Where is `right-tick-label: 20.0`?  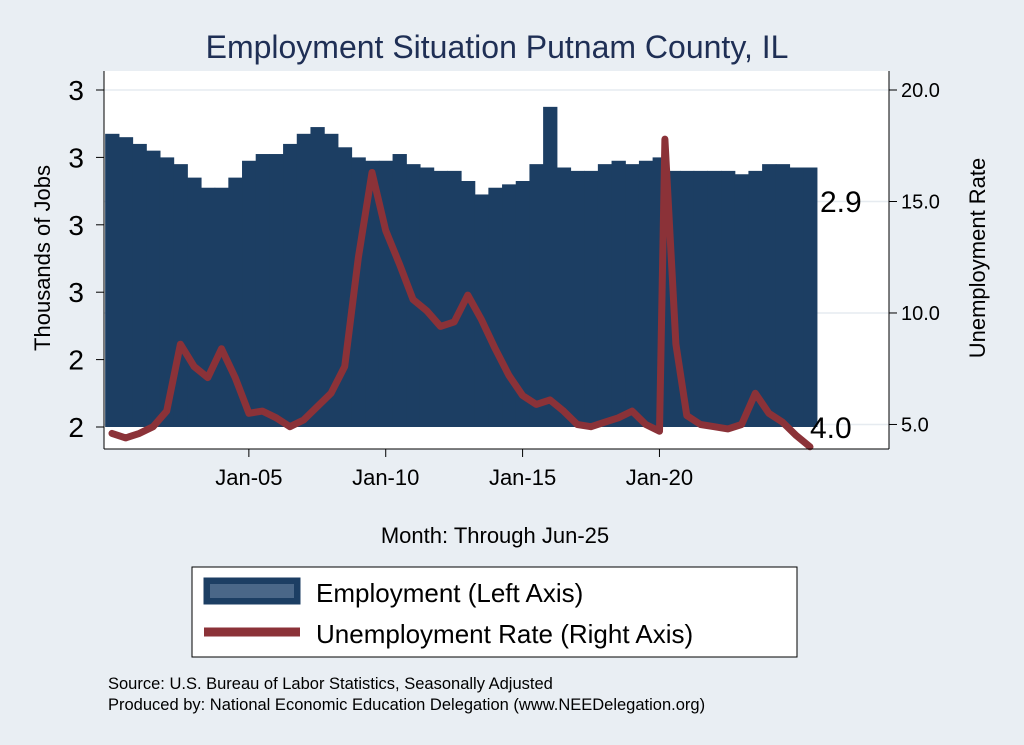 right-tick-label: 20.0 is located at coordinates (920, 91).